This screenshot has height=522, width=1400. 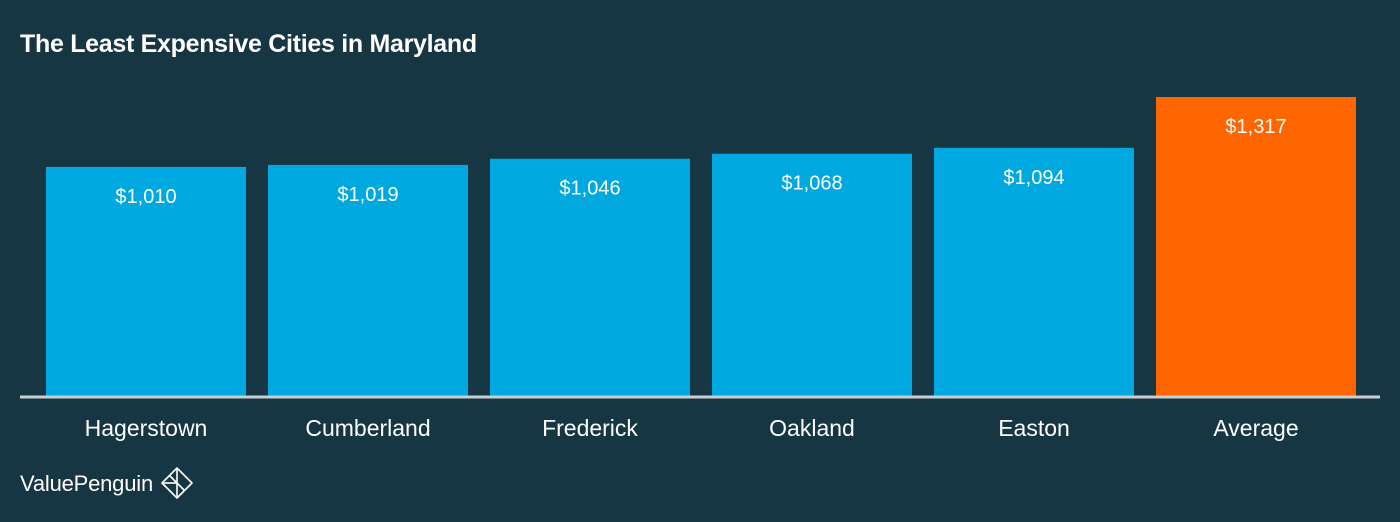 I want to click on brand-footer: ValuePenguin, so click(x=107, y=484).